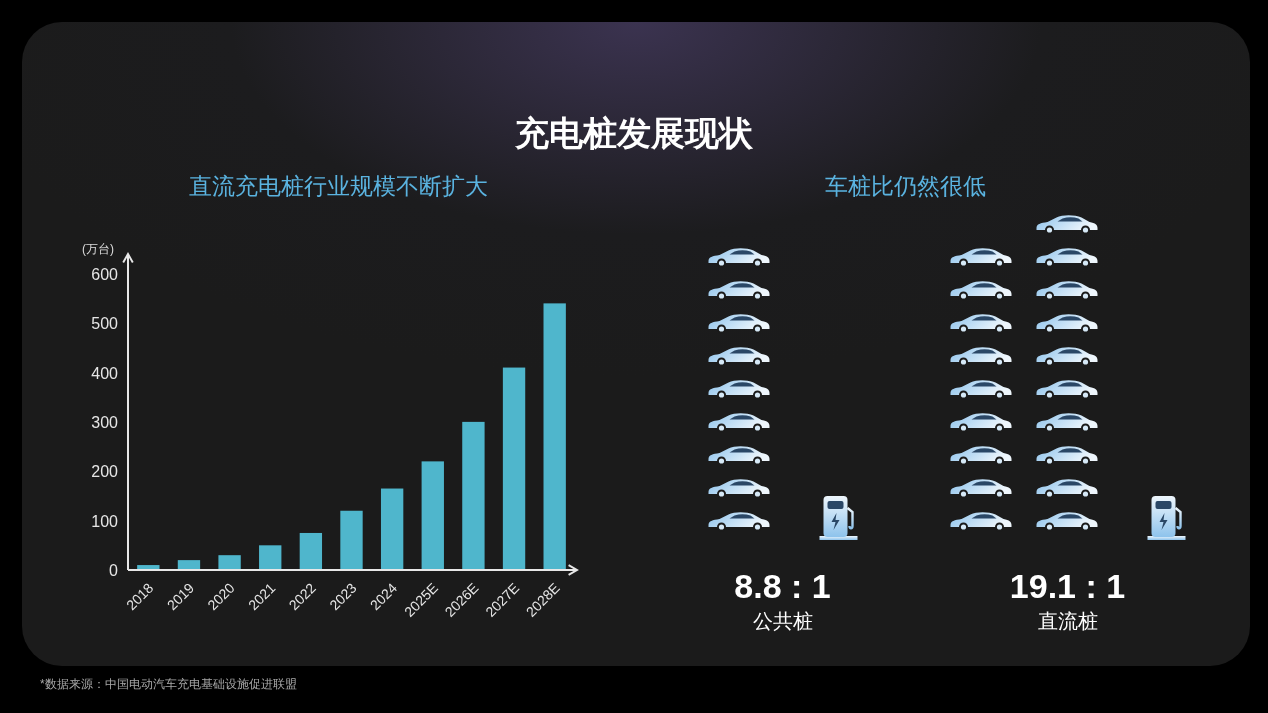 Image resolution: width=1268 pixels, height=713 pixels. What do you see at coordinates (105, 422) in the screenshot?
I see `y-tick-label: 300` at bounding box center [105, 422].